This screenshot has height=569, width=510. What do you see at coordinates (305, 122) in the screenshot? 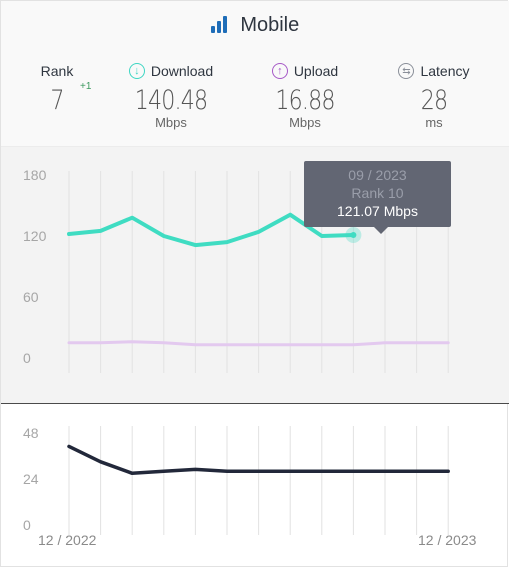
I see `upload-unit: Mbps` at bounding box center [305, 122].